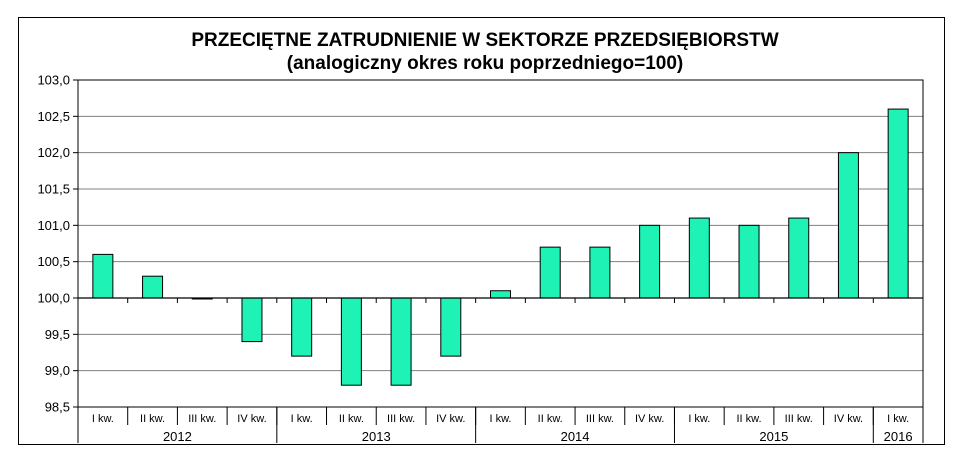 The height and width of the screenshot is (468, 970). What do you see at coordinates (376, 436) in the screenshot?
I see `x-year-label: 2013` at bounding box center [376, 436].